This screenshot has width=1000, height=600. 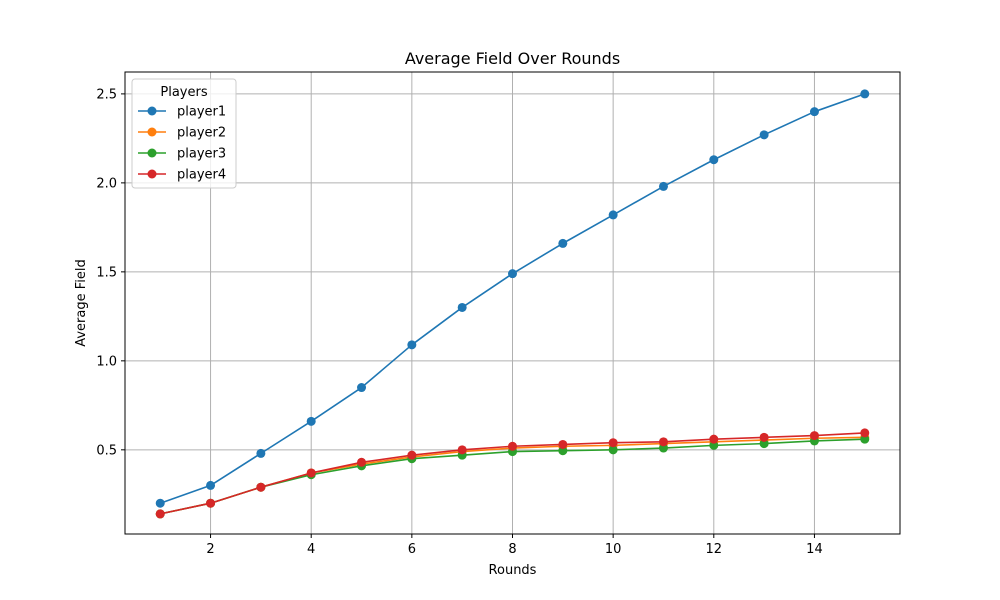 What do you see at coordinates (512, 549) in the screenshot?
I see `x-tick-label: 8` at bounding box center [512, 549].